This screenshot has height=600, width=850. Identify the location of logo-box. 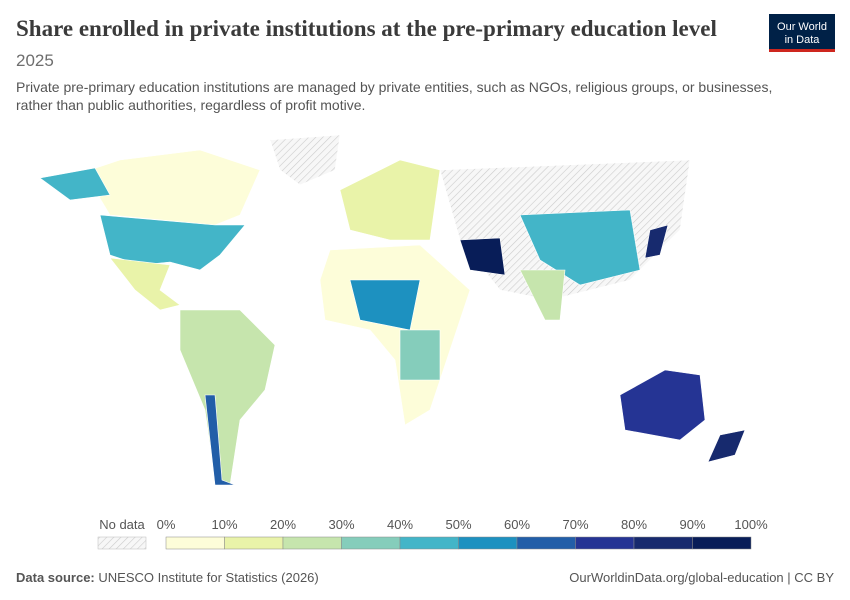
(802, 33).